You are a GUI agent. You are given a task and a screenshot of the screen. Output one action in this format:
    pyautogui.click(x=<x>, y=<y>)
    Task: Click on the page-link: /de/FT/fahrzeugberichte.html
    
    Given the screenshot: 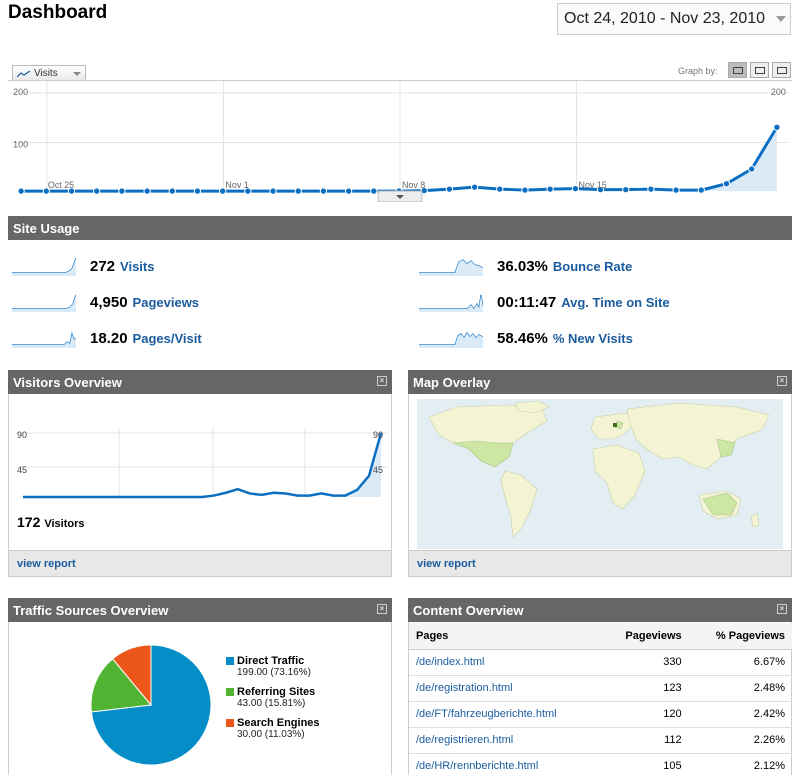 What is the action you would take?
    pyautogui.click(x=486, y=714)
    